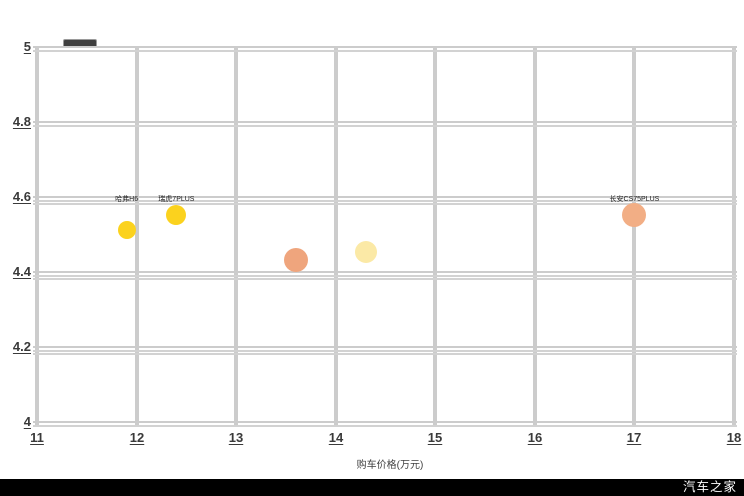 This screenshot has height=496, width=744. I want to click on x-tick-label: 15, so click(435, 437).